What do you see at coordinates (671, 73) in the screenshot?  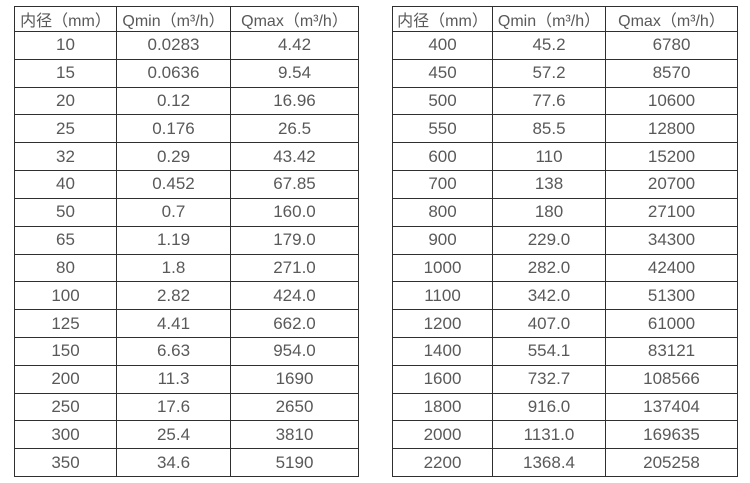 I see `table-cell: 8570` at bounding box center [671, 73].